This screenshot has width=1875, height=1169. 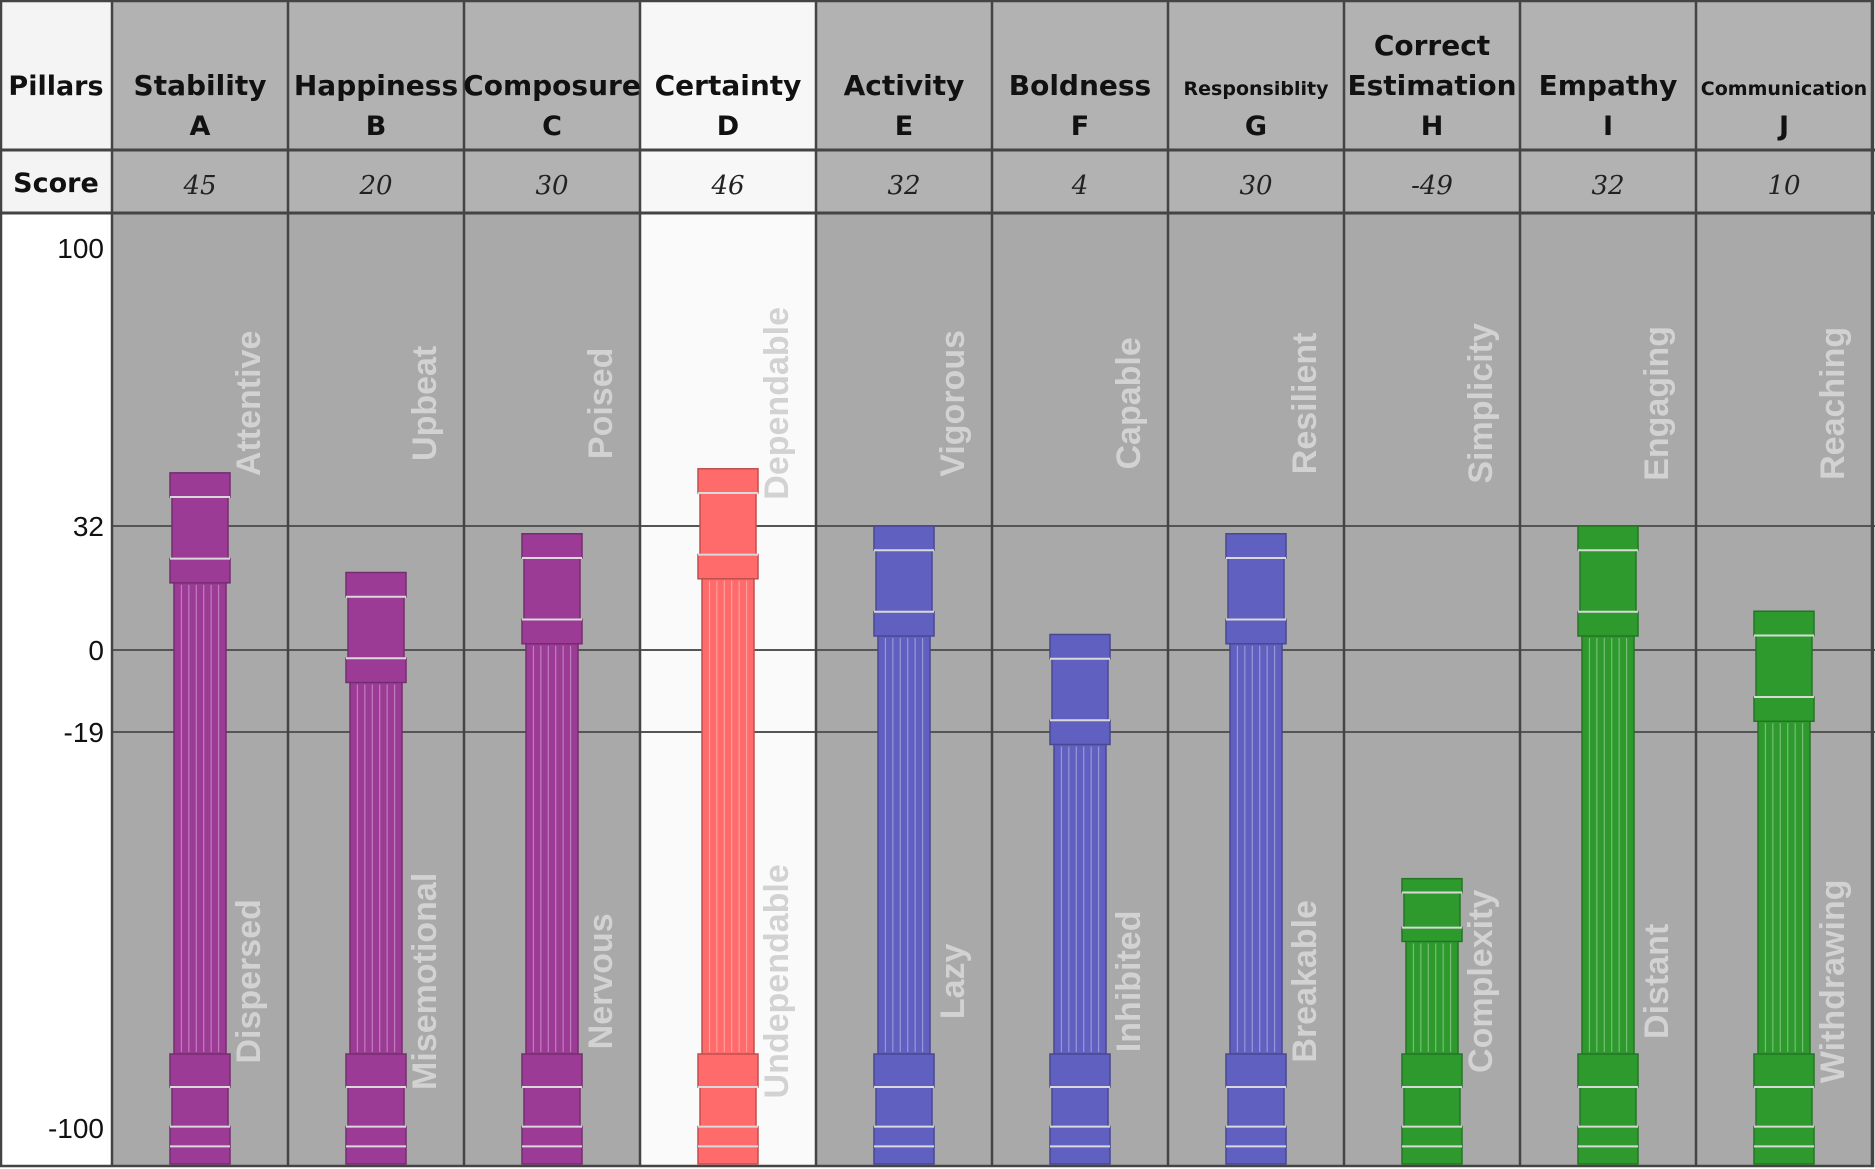 I want to click on pillar-name-boldness: Boldness, so click(x=1080, y=85).